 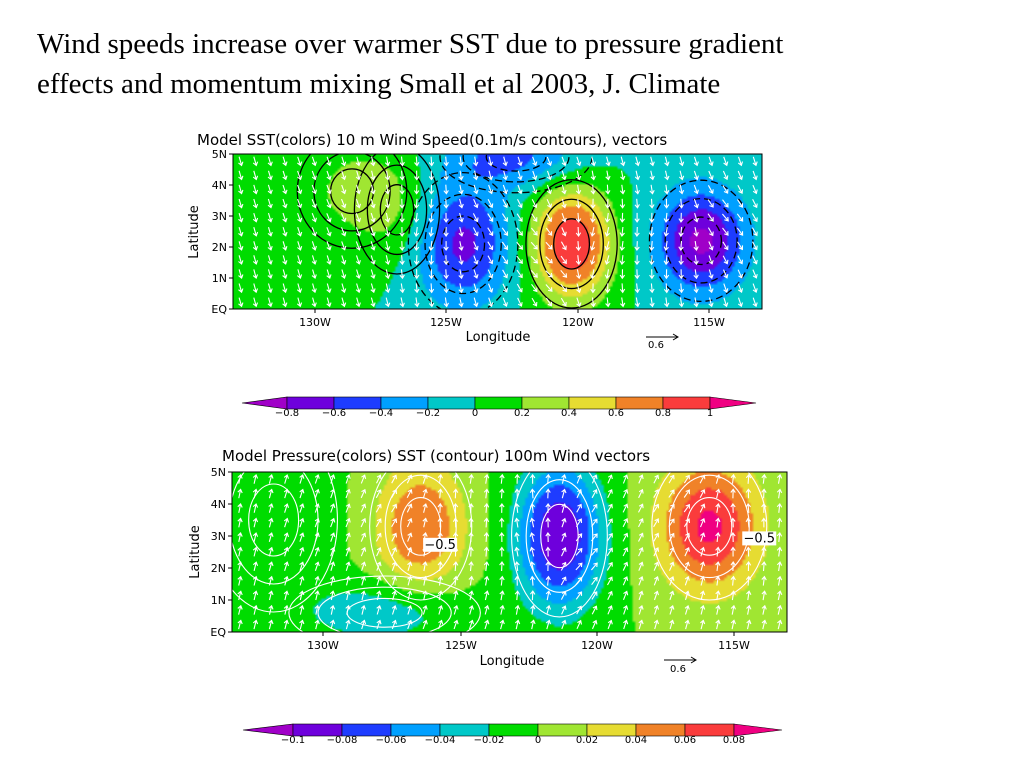 What do you see at coordinates (293, 740) in the screenshot?
I see `colorbar-tick-label: −0.1` at bounding box center [293, 740].